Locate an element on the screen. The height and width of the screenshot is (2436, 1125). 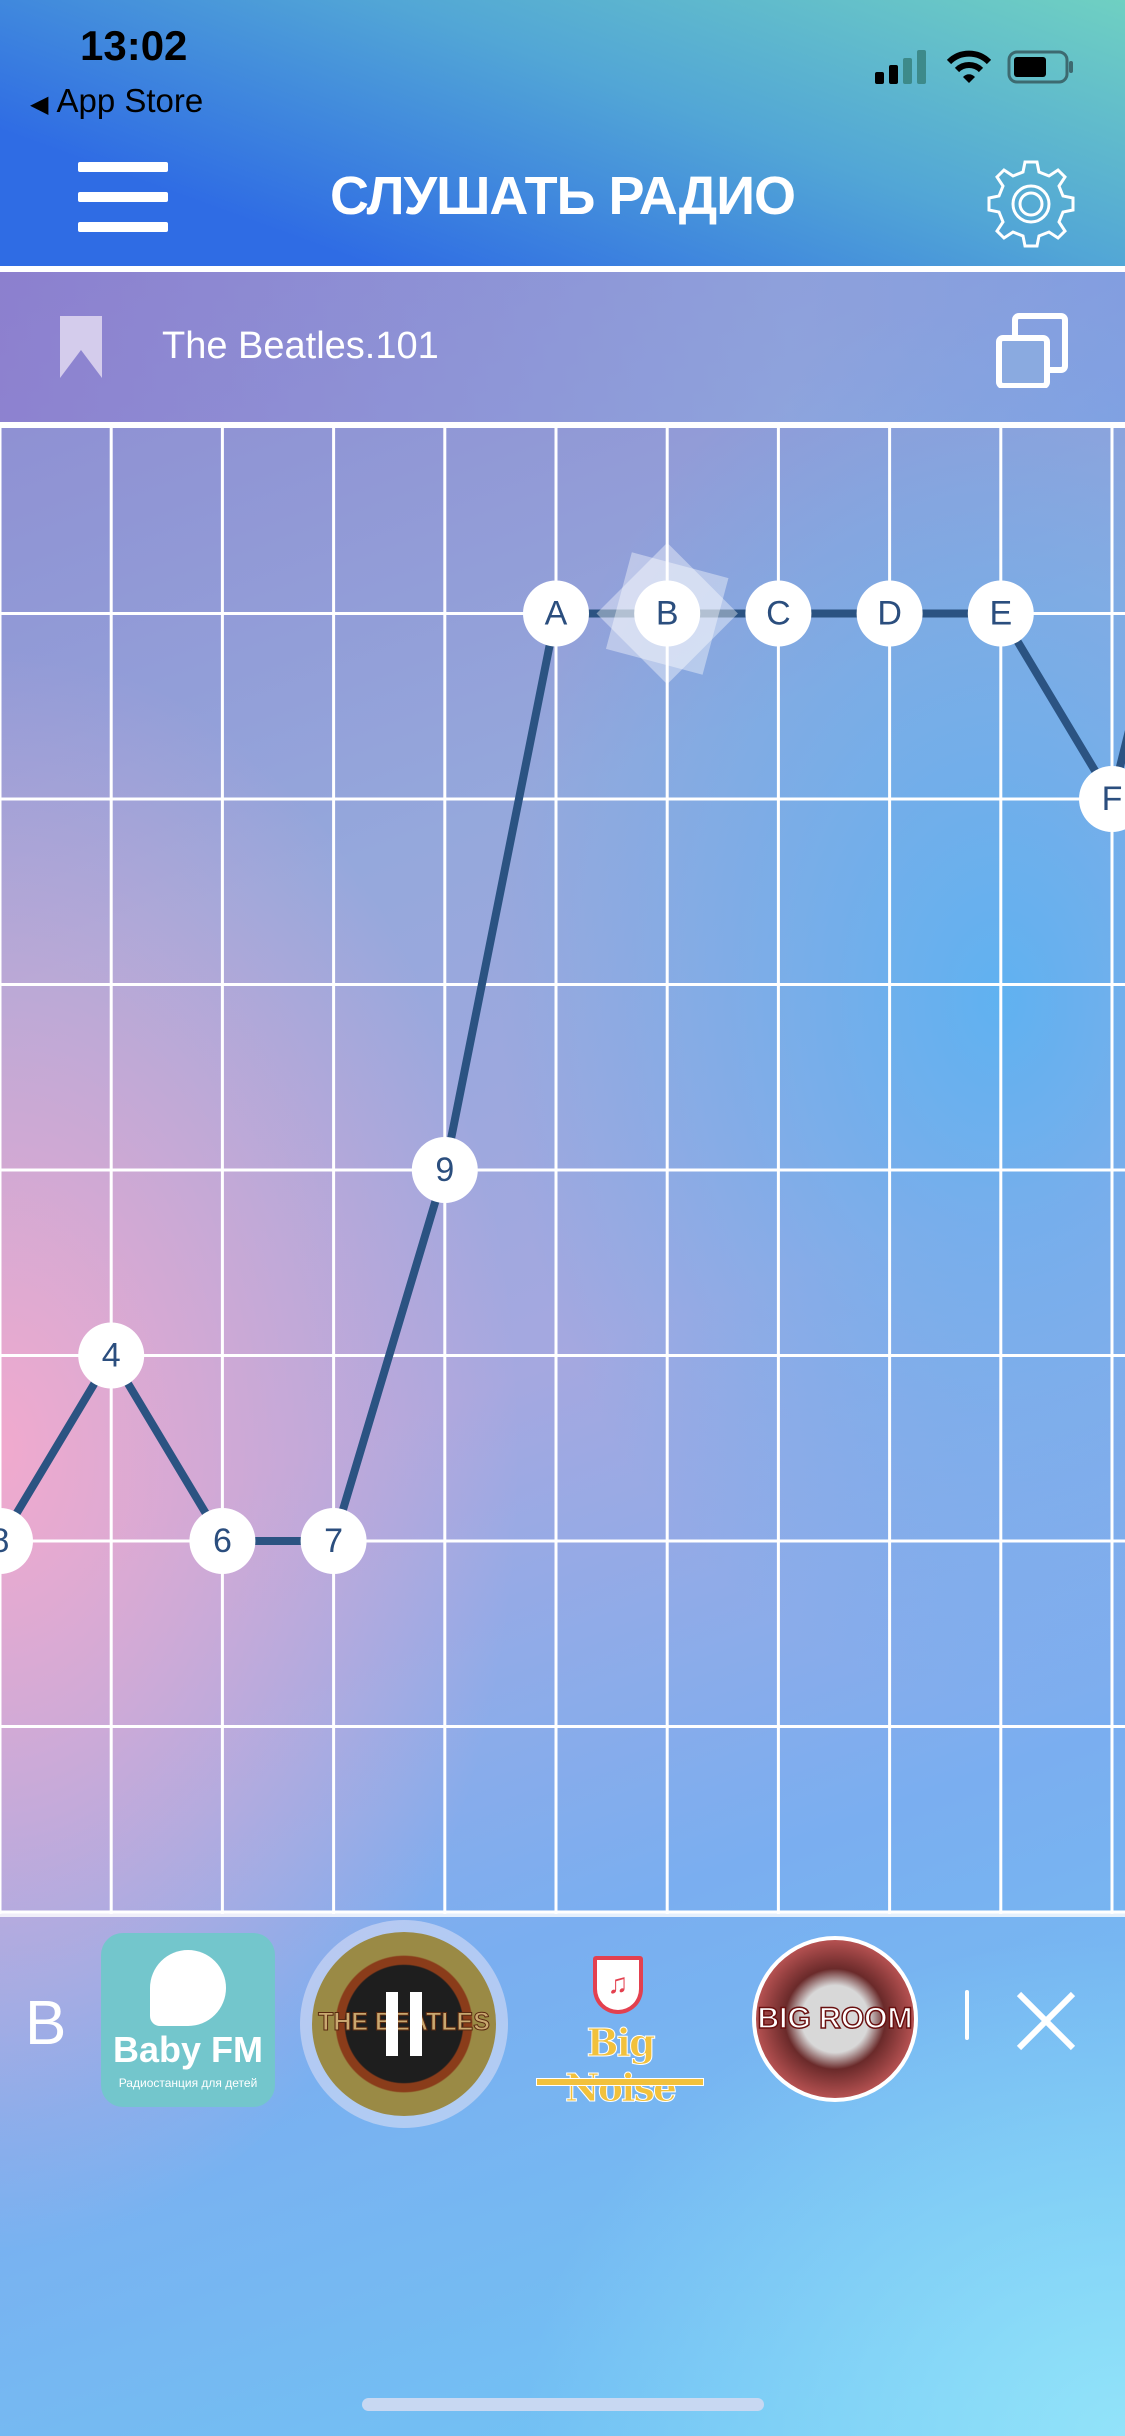
music-note-icon: ♫ is located at coordinates (618, 1985).